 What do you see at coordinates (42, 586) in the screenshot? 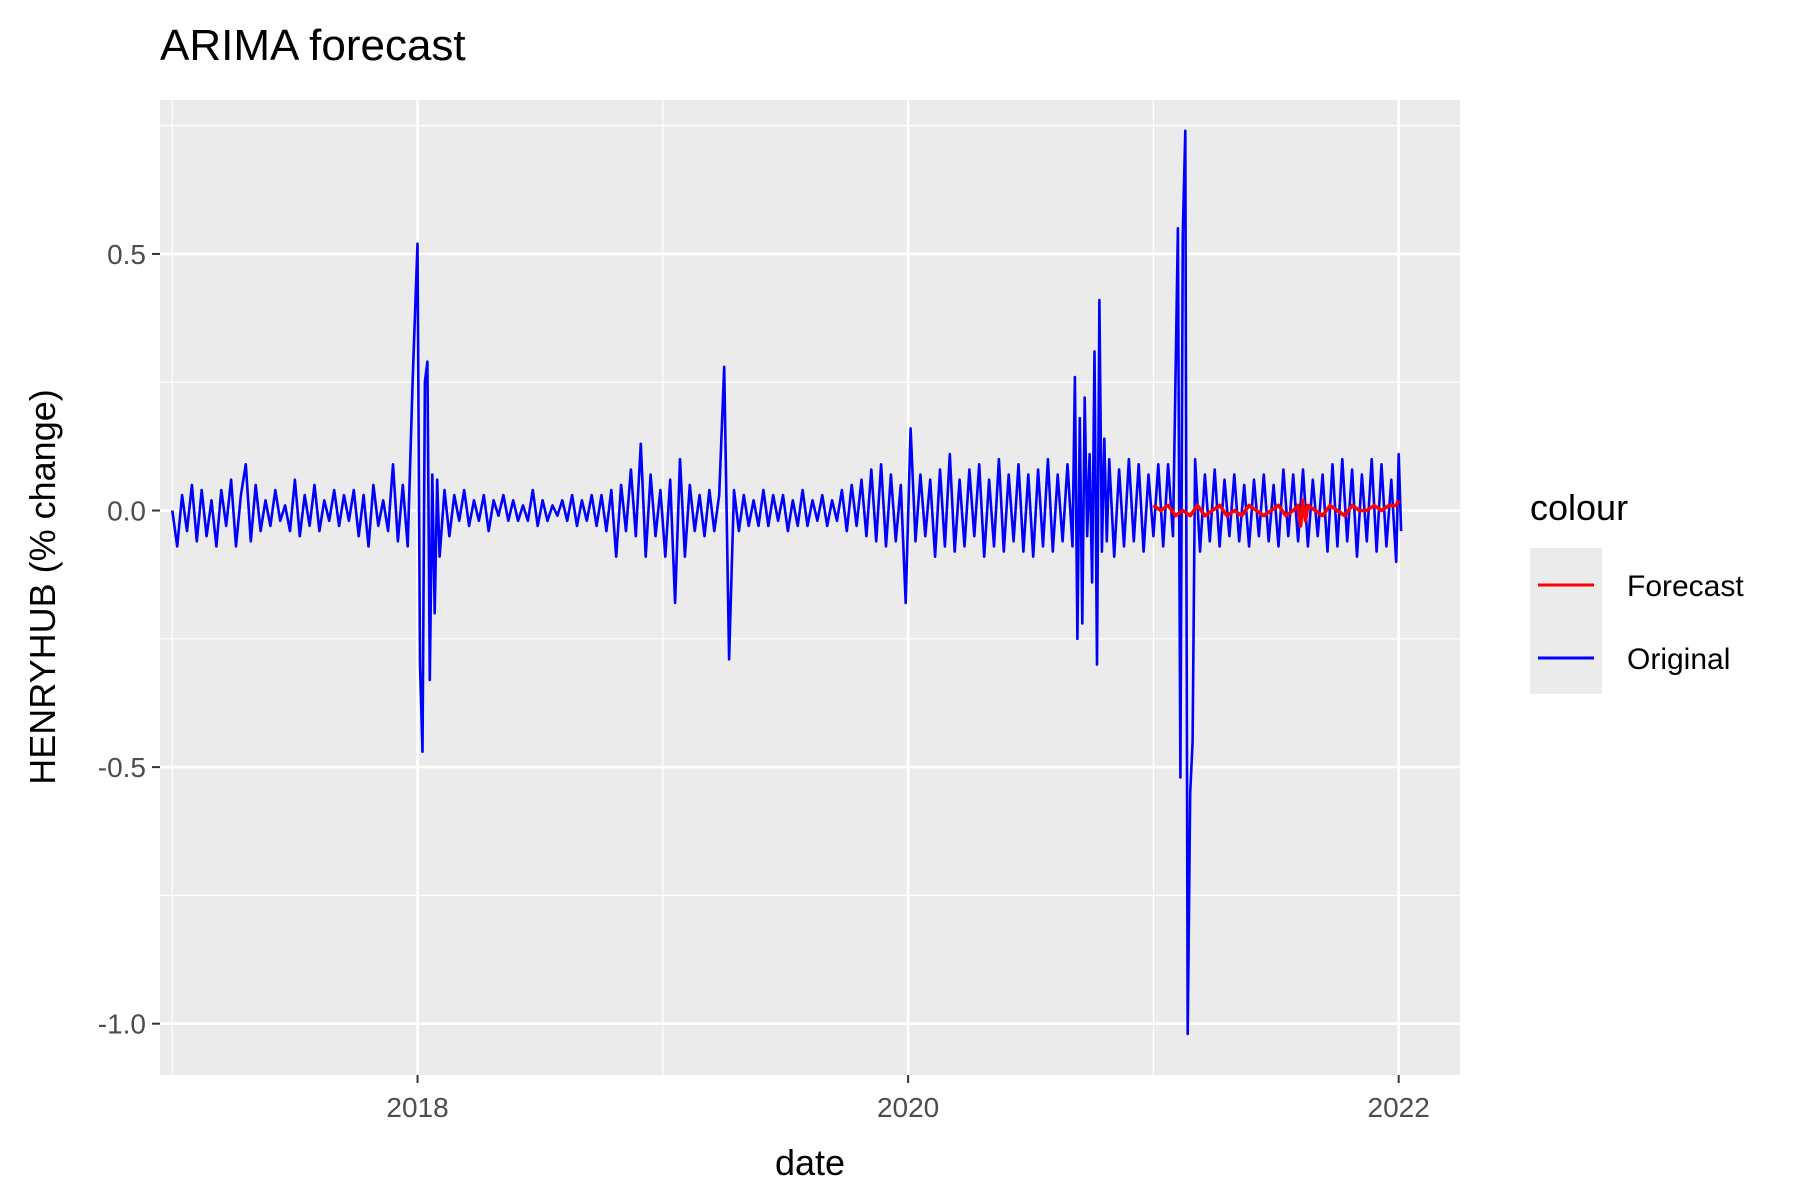
I see `y-axis-title: HENRYHUB (% change)` at bounding box center [42, 586].